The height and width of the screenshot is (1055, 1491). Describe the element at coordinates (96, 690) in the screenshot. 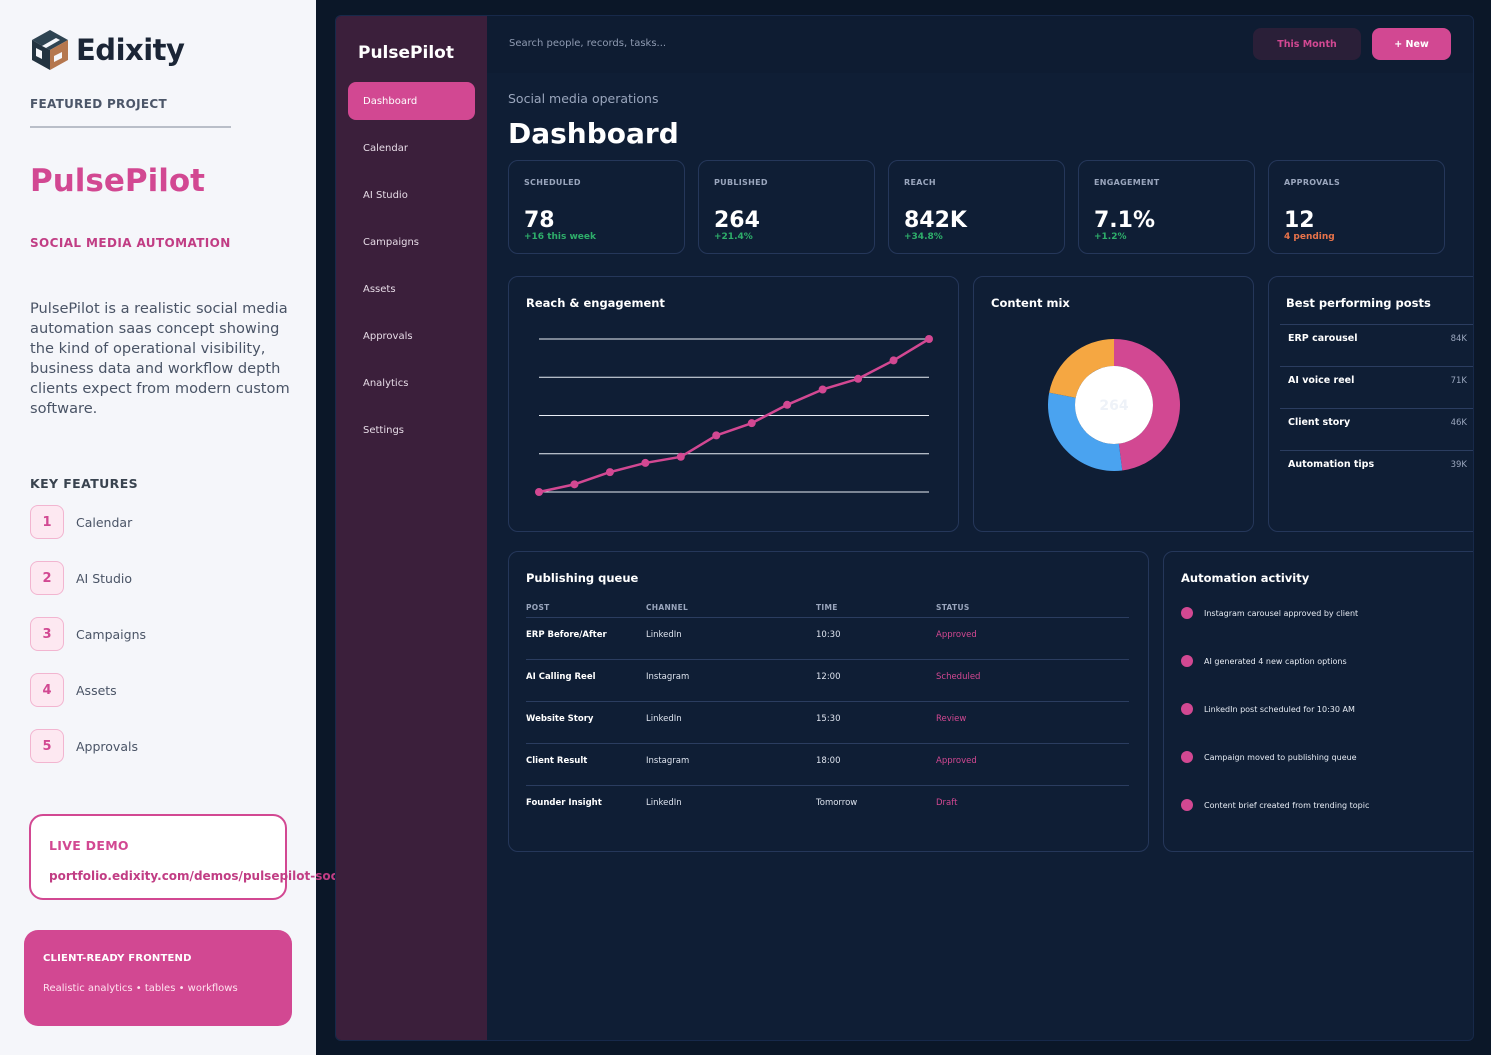

I see `feature-label: Assets` at that location.